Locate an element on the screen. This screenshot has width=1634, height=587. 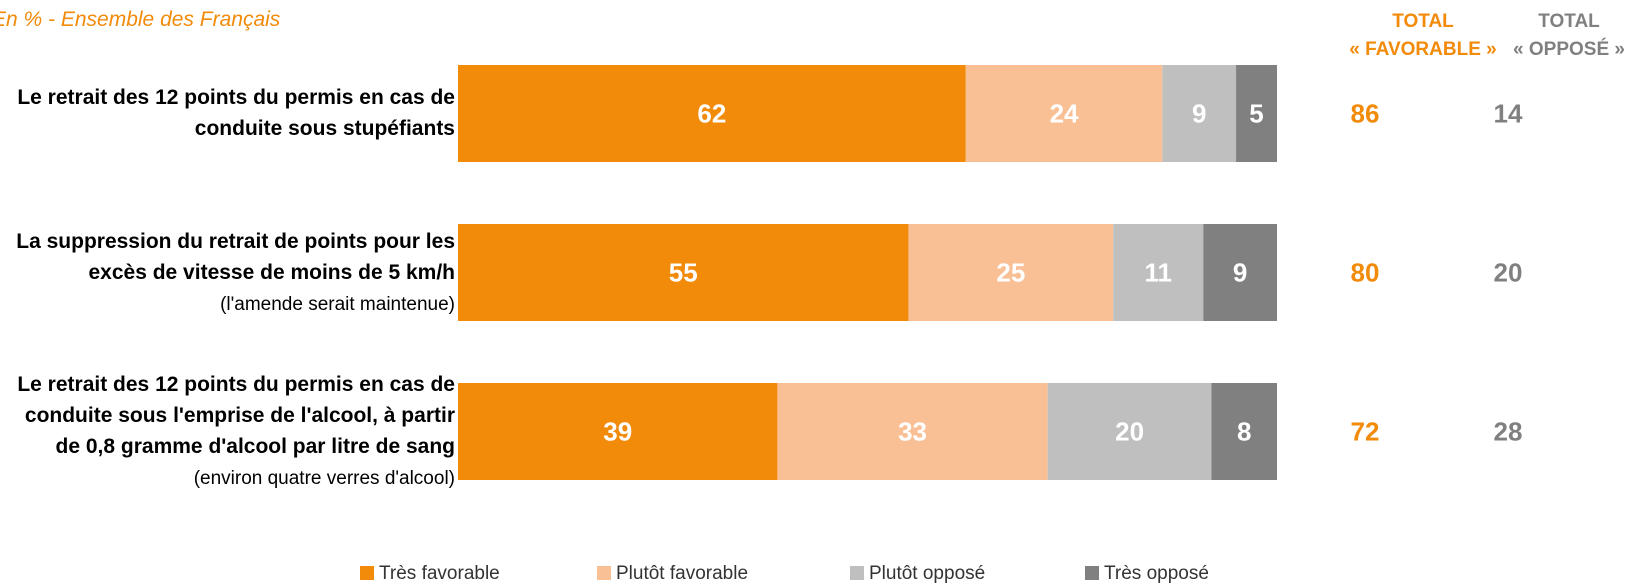
bar-segment-row2-series4 is located at coordinates (1240, 272).